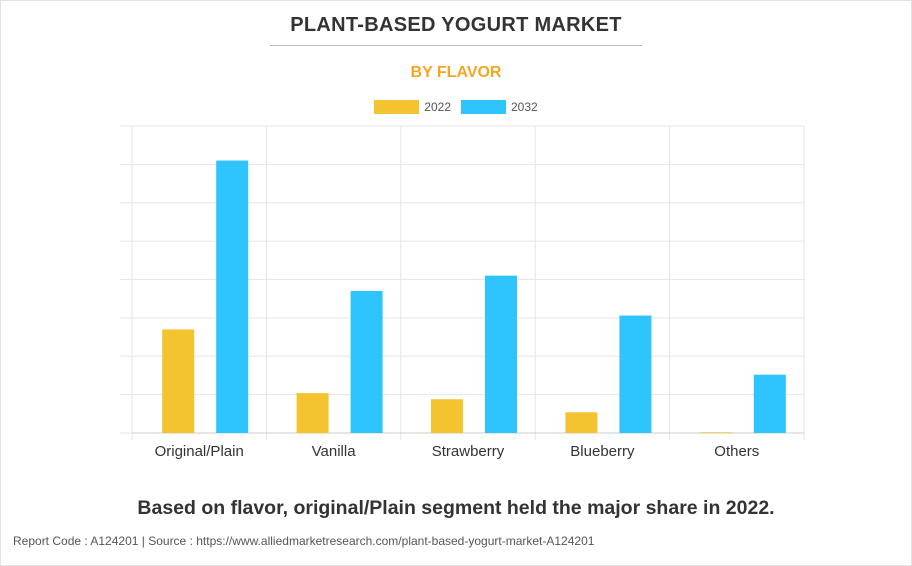 This screenshot has width=912, height=566. I want to click on x-tick-label: Others, so click(736, 451).